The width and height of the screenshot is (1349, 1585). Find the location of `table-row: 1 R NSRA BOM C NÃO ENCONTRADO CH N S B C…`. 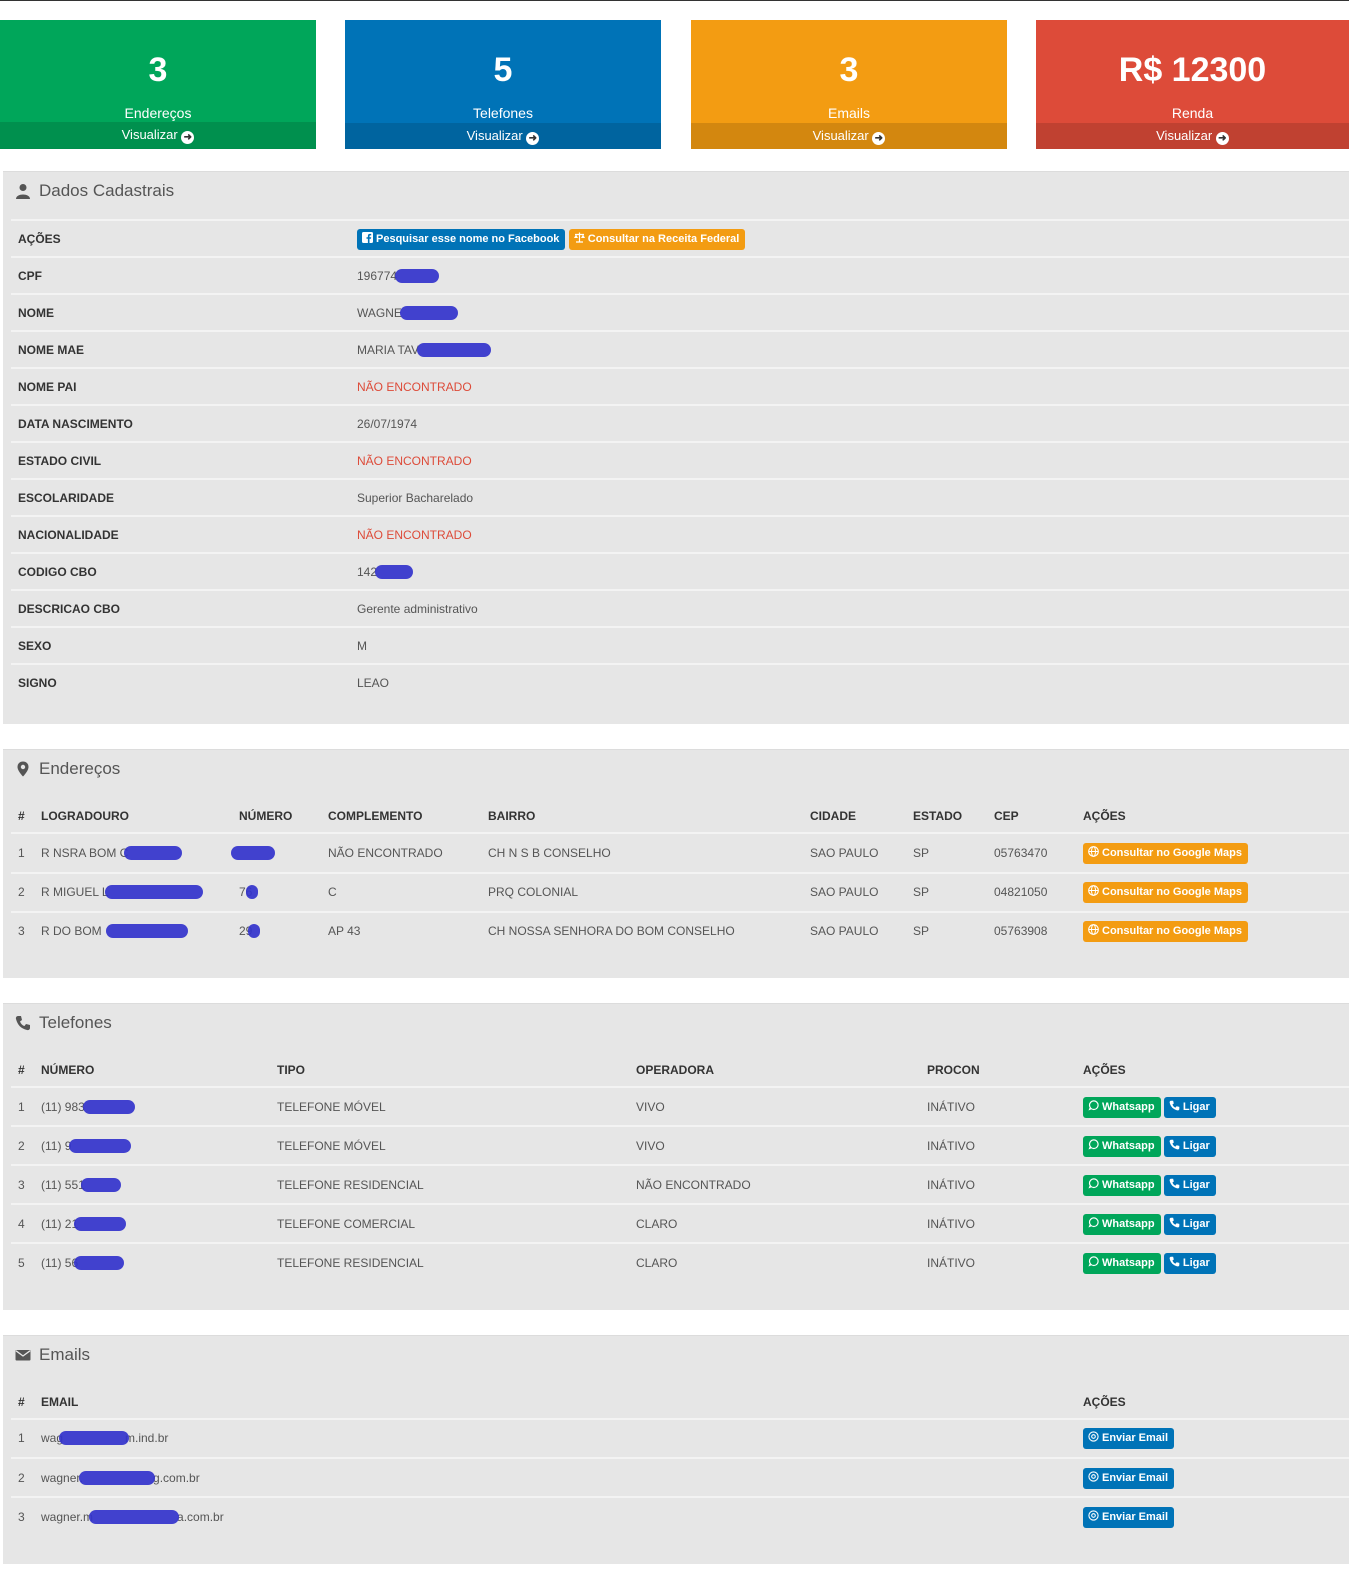

table-row: 1 R NSRA BOM C NÃO ENCONTRADO CH N S B C… is located at coordinates (680, 852).